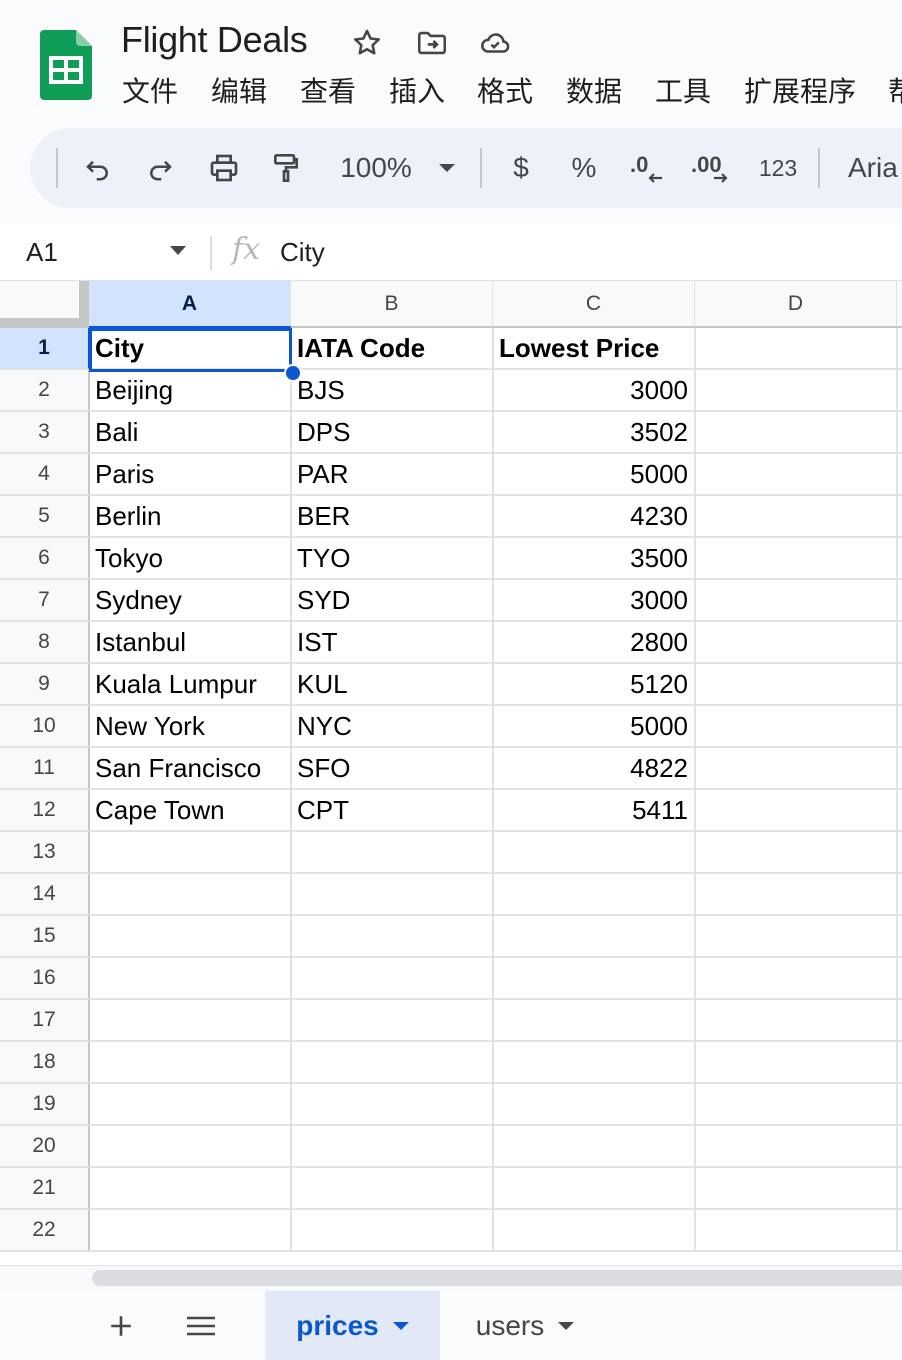 The width and height of the screenshot is (902, 1360). Describe the element at coordinates (302, 252) in the screenshot. I see `formula-input: City` at that location.